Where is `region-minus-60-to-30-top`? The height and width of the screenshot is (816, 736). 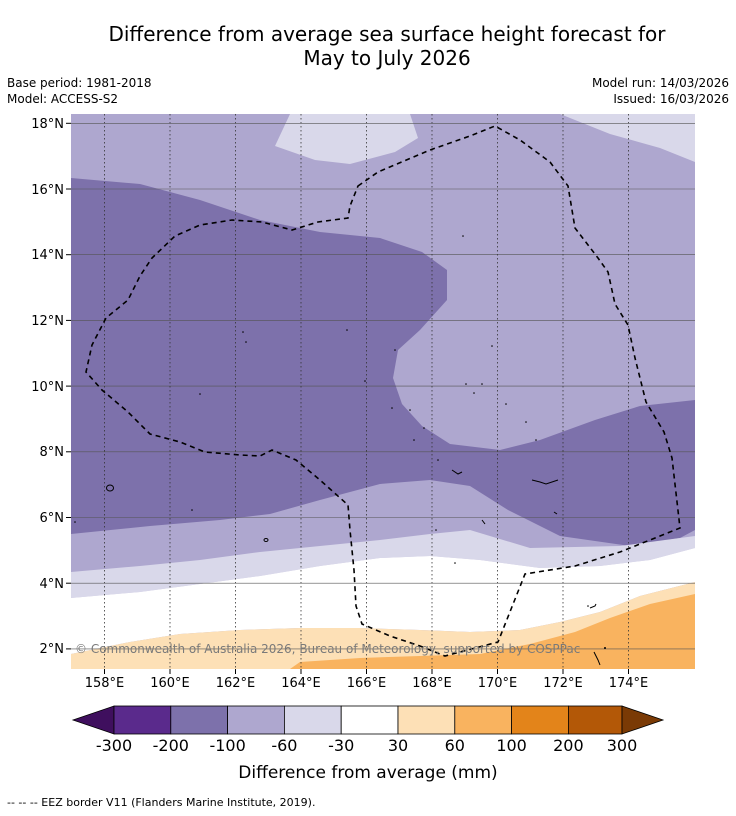
region-minus-60-to-30-top is located at coordinates (346, 139).